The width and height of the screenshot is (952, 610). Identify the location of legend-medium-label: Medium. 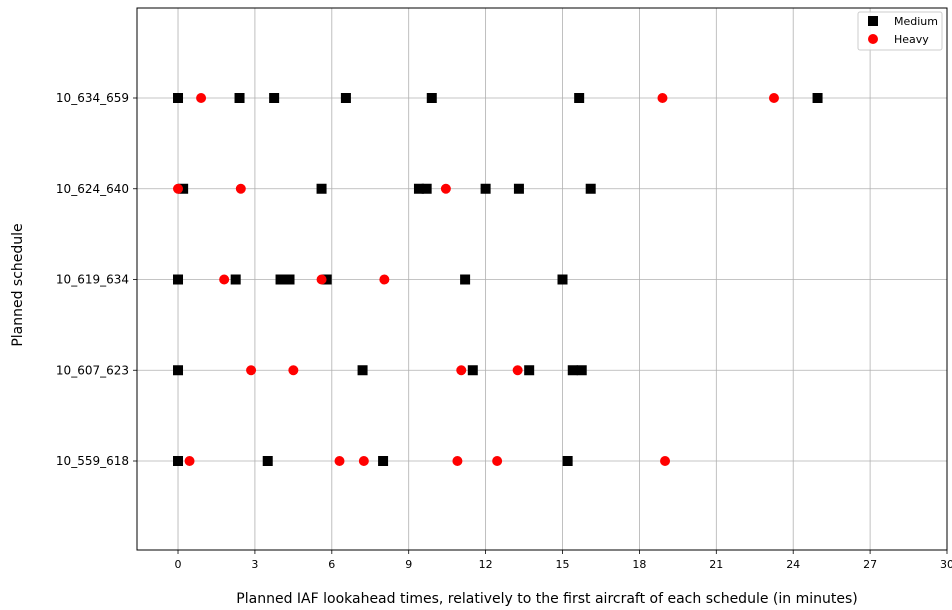
(916, 21).